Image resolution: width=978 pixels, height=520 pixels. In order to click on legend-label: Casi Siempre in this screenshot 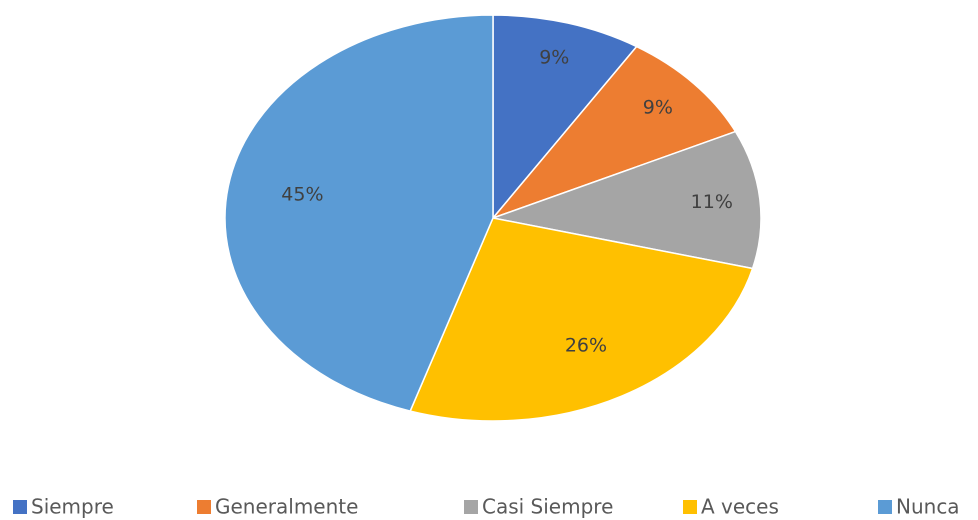, I will do `click(547, 507)`.